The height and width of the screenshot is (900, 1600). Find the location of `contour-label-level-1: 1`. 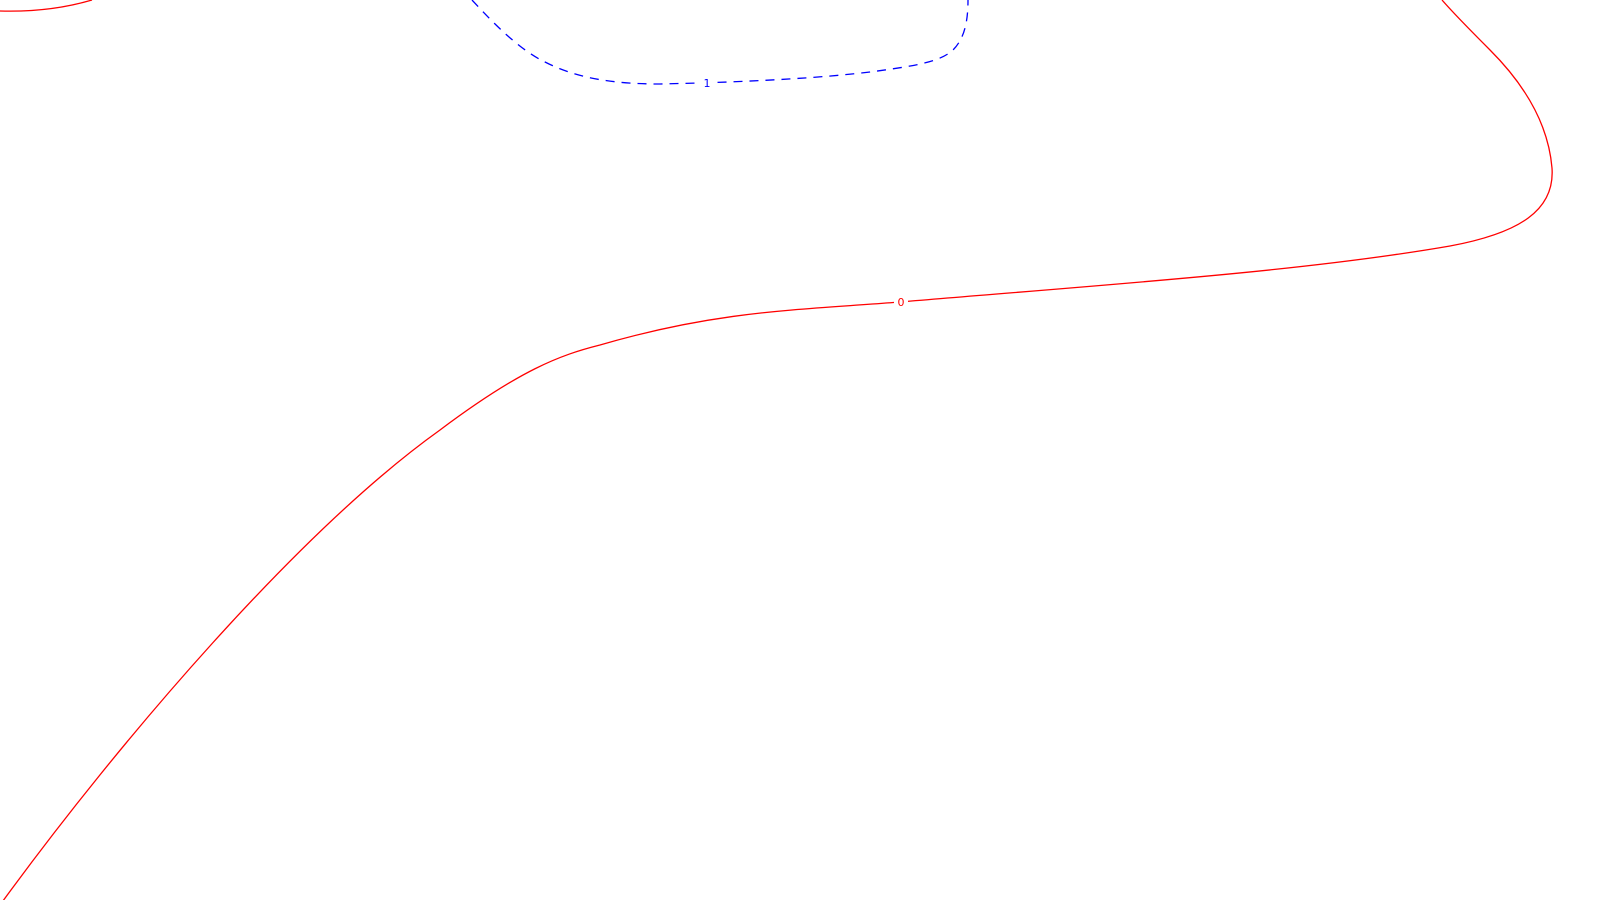

contour-label-level-1: 1 is located at coordinates (707, 83).